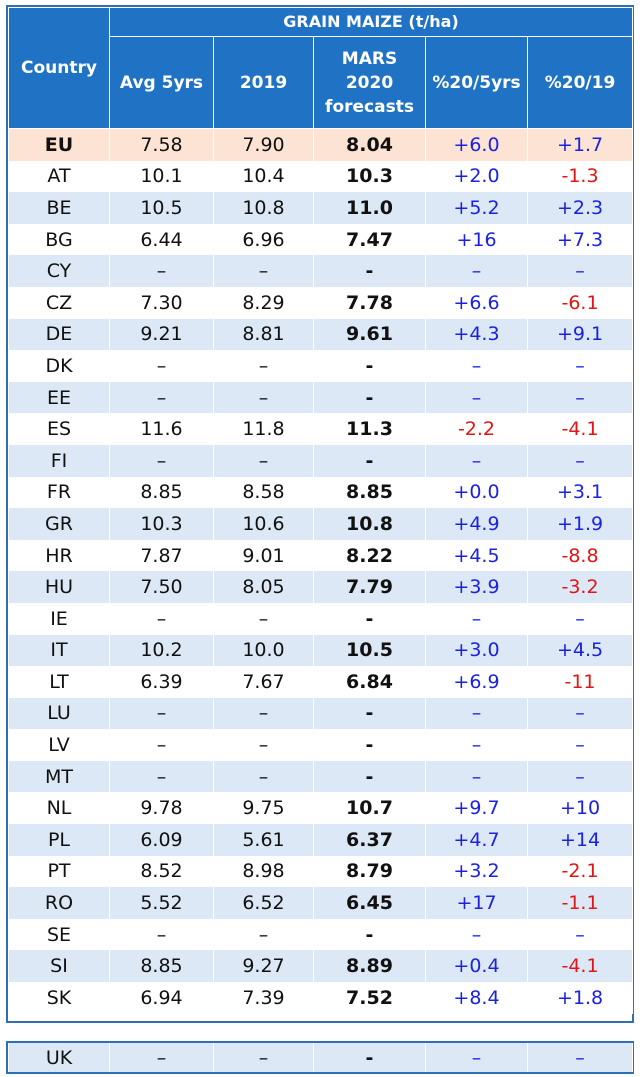 This screenshot has height=1077, width=640. I want to click on cell-forecast: 10.3, so click(369, 176).